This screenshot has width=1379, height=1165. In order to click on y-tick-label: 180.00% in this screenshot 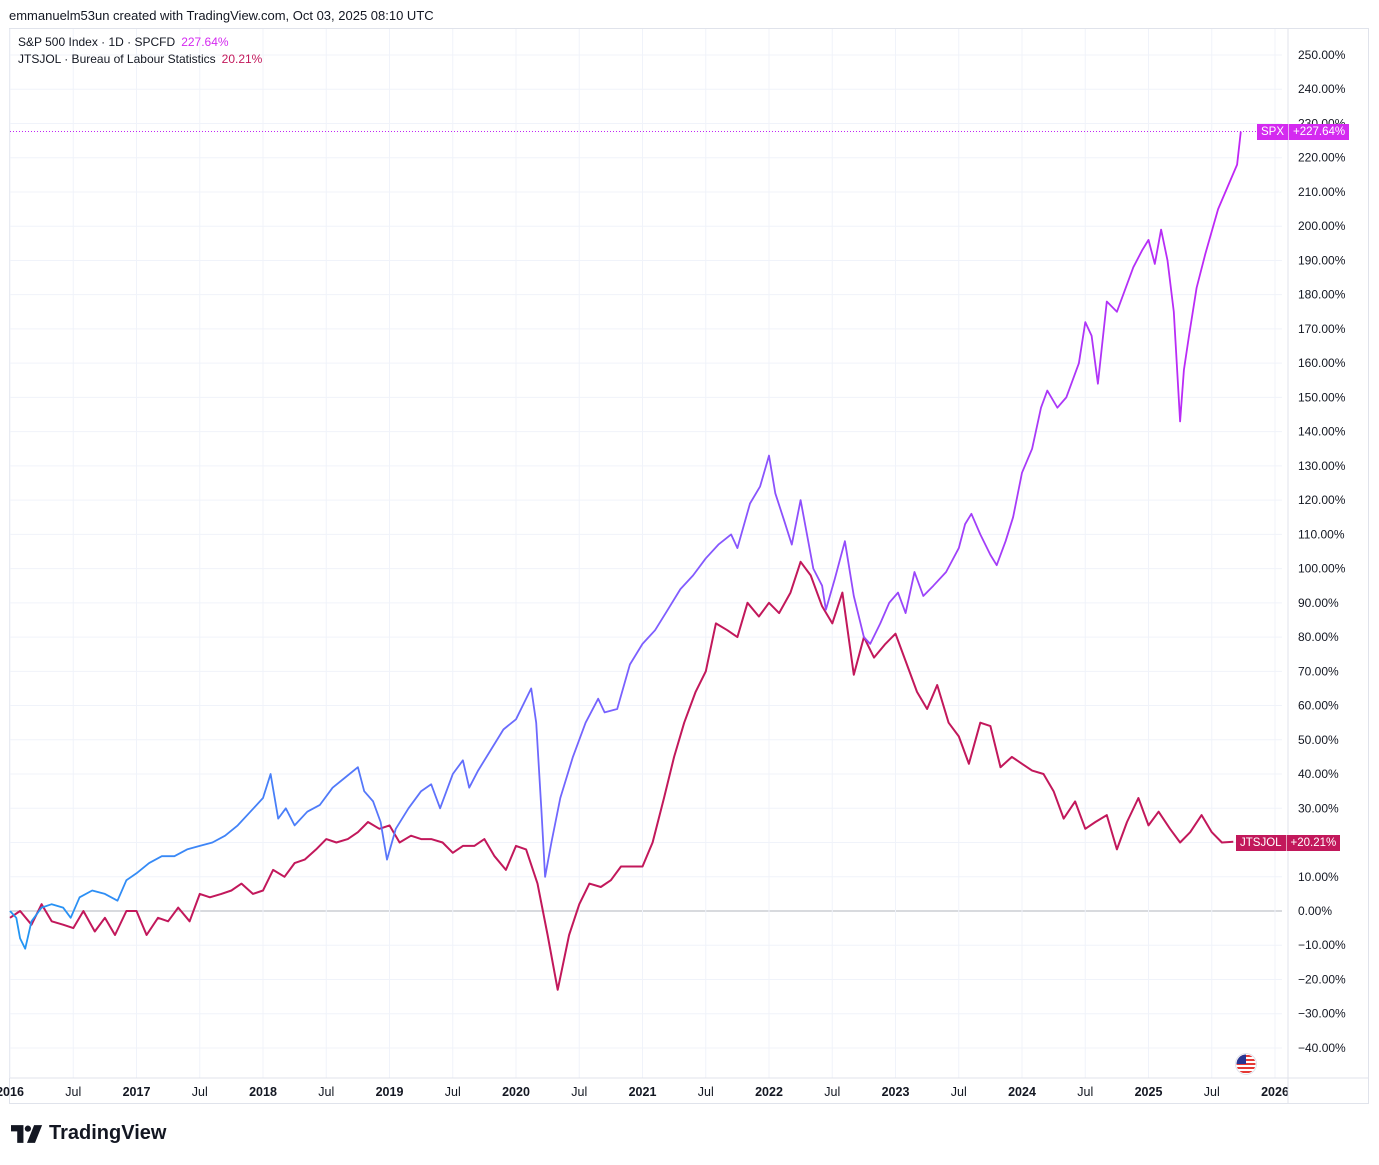, I will do `click(1322, 295)`.